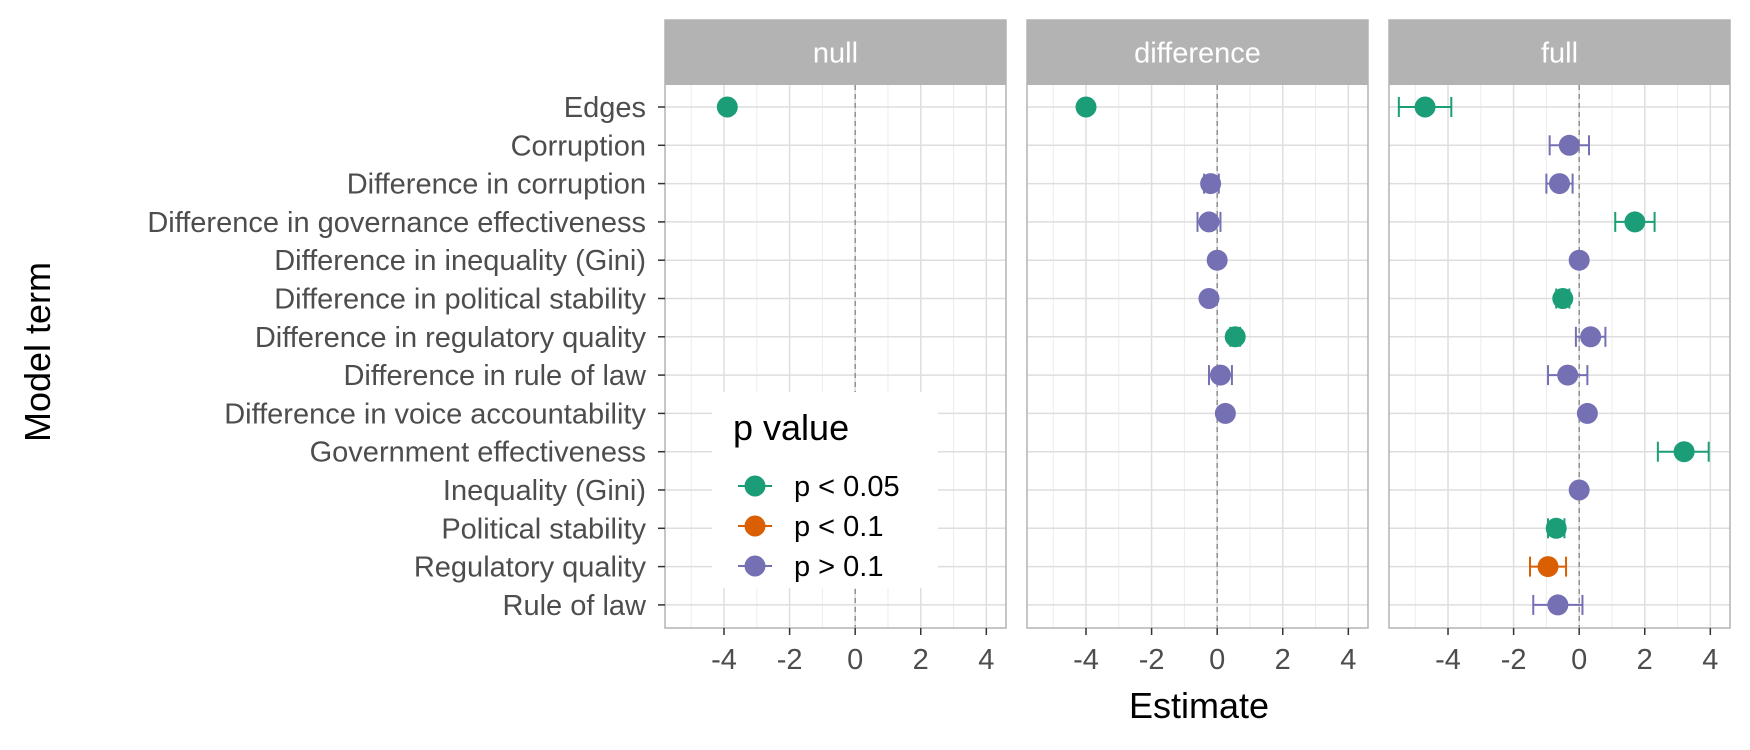  Describe the element at coordinates (451, 338) in the screenshot. I see `y-tick-label: Difference in regulatory quality` at that location.